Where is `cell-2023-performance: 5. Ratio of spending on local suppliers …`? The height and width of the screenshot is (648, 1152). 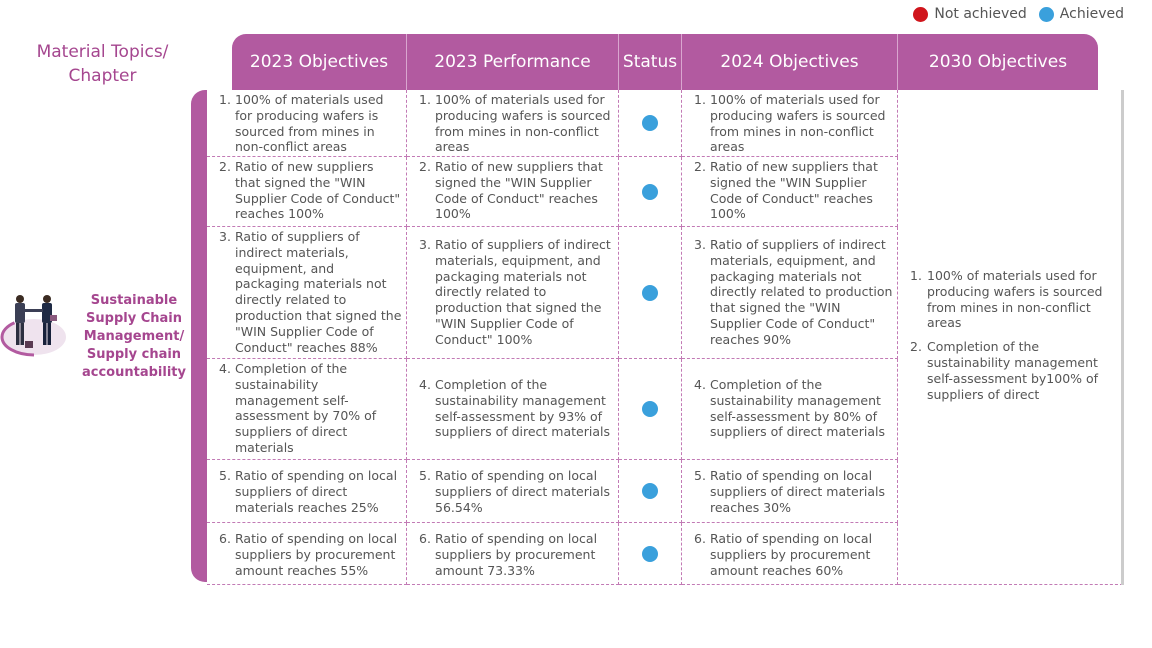 cell-2023-performance: 5. Ratio of spending on local suppliers … is located at coordinates (513, 491).